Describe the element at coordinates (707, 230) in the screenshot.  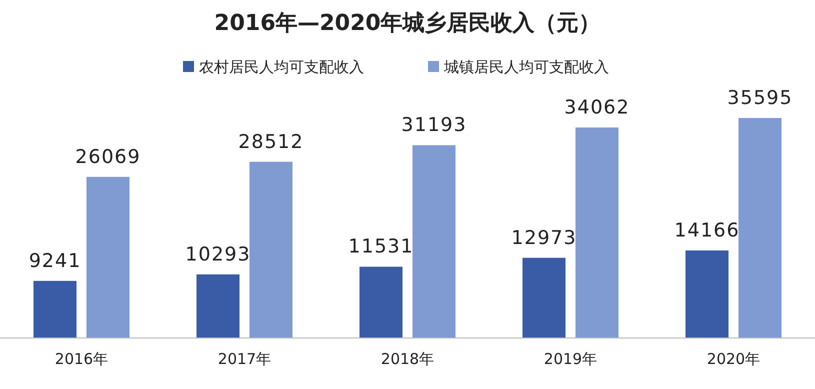
I see `data-label: 14166` at that location.